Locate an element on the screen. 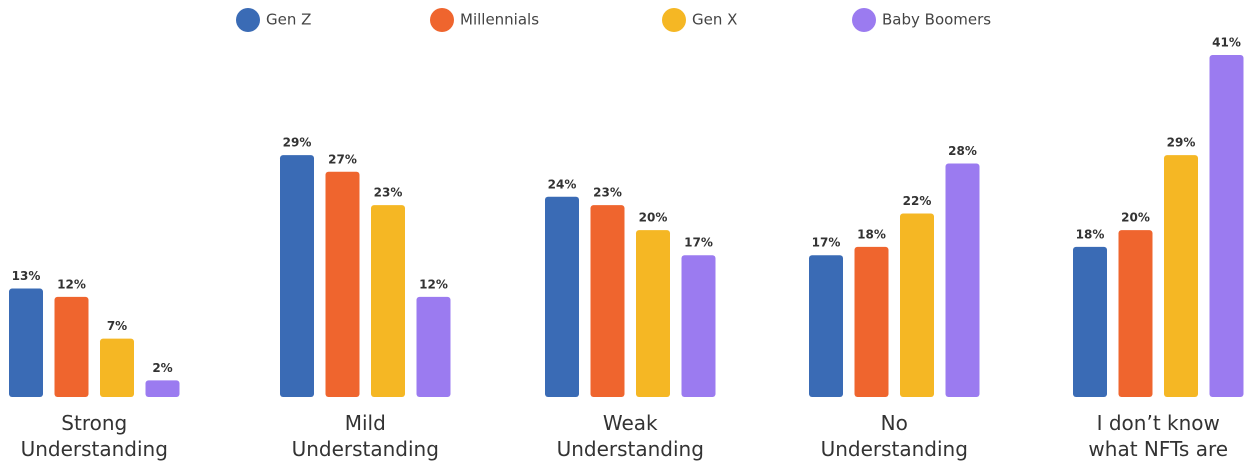 The image size is (1244, 468). legend-label: Gen Z is located at coordinates (288, 20).